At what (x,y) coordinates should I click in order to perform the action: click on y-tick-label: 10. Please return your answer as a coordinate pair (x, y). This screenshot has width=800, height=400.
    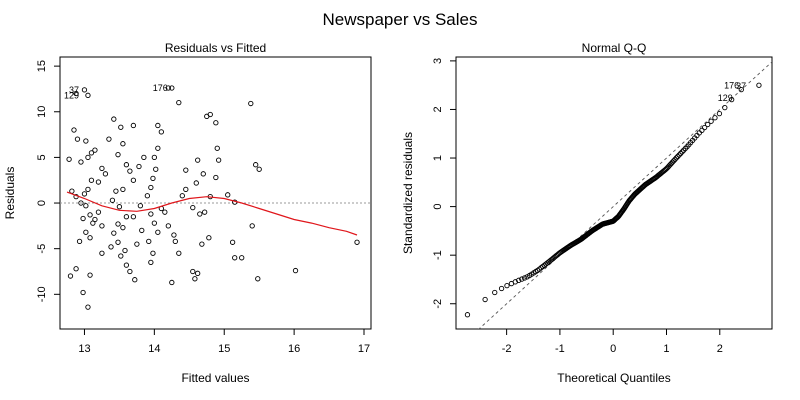
    Looking at the image, I should click on (42, 112).